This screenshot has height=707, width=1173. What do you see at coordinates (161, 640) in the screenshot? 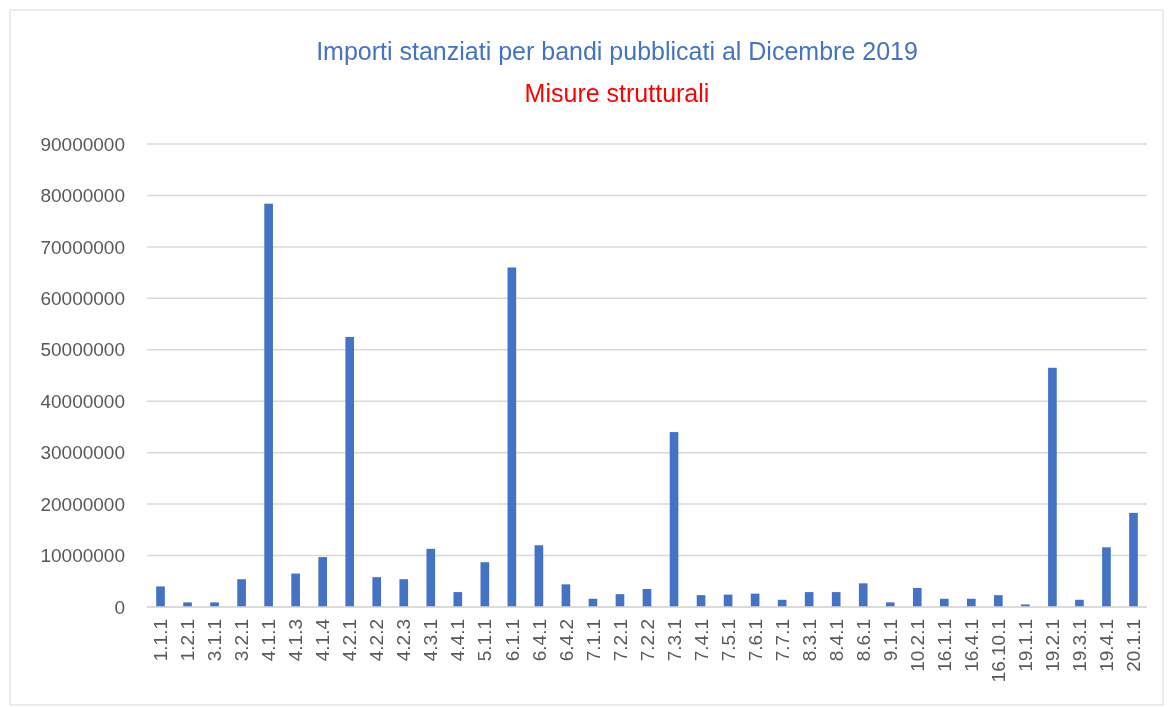
I see `x-tick-label: 1.1.1` at bounding box center [161, 640].